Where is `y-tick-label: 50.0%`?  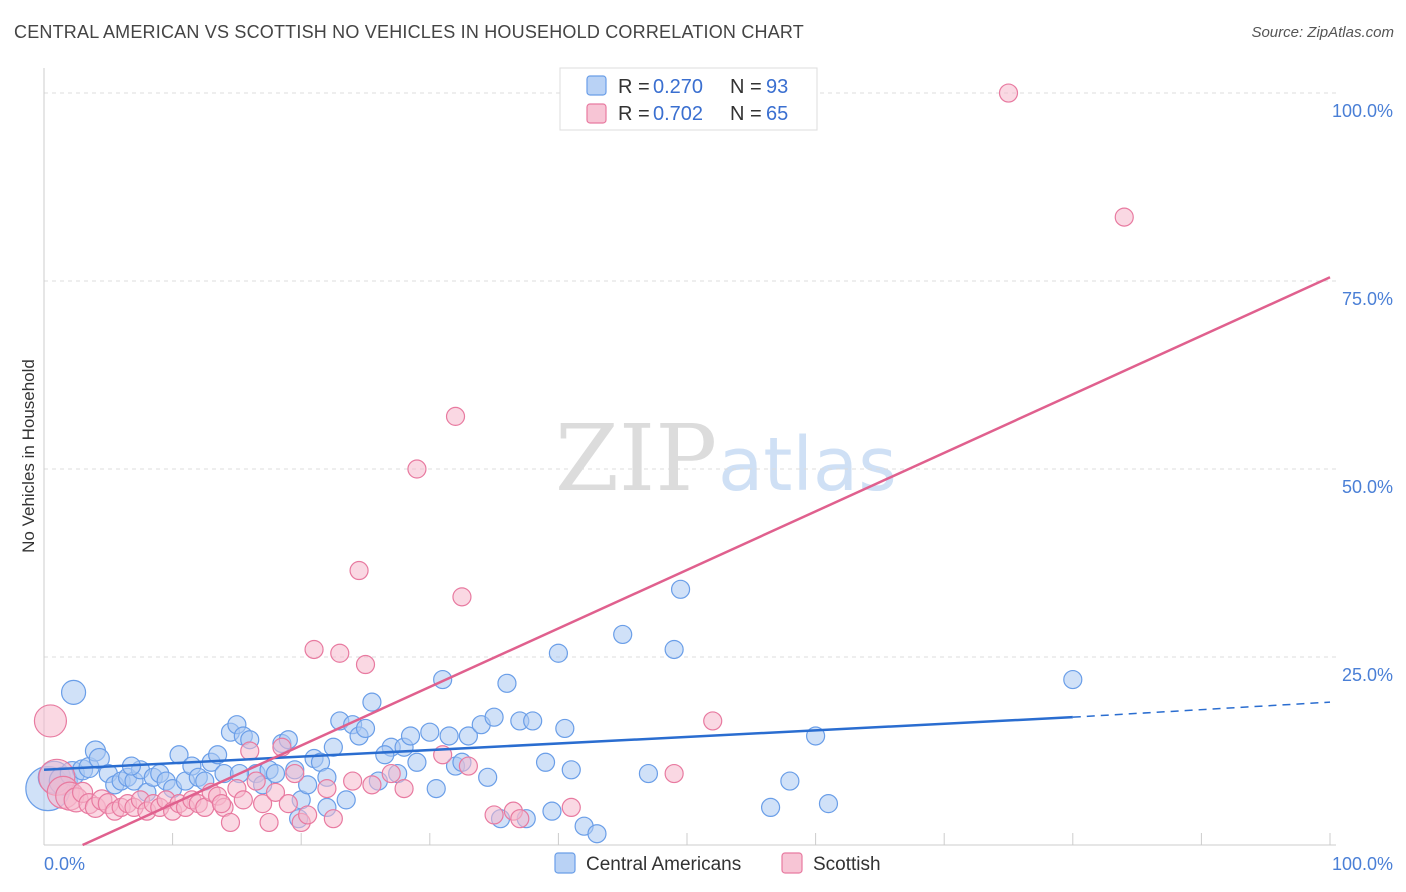
y-tick-label: 50.0% is located at coordinates (1367, 487).